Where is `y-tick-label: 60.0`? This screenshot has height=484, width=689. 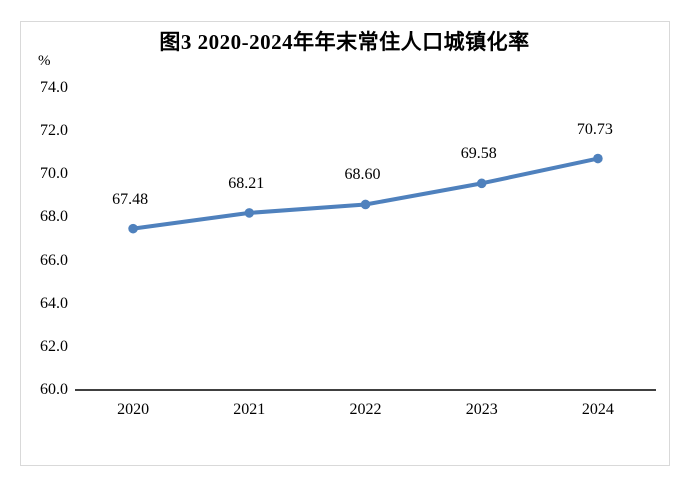
y-tick-label: 60.0 is located at coordinates (54, 389).